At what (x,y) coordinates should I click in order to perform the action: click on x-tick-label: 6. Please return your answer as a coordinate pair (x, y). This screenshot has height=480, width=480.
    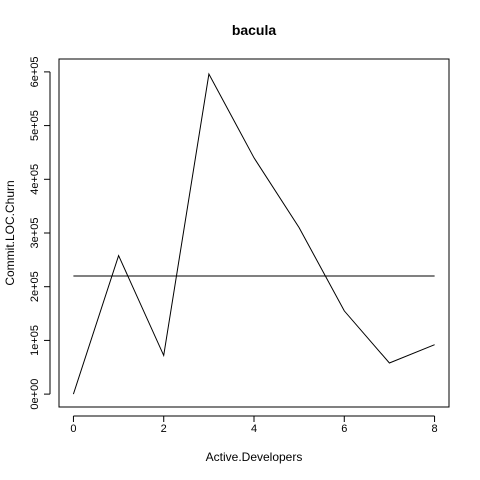
    Looking at the image, I should click on (344, 429).